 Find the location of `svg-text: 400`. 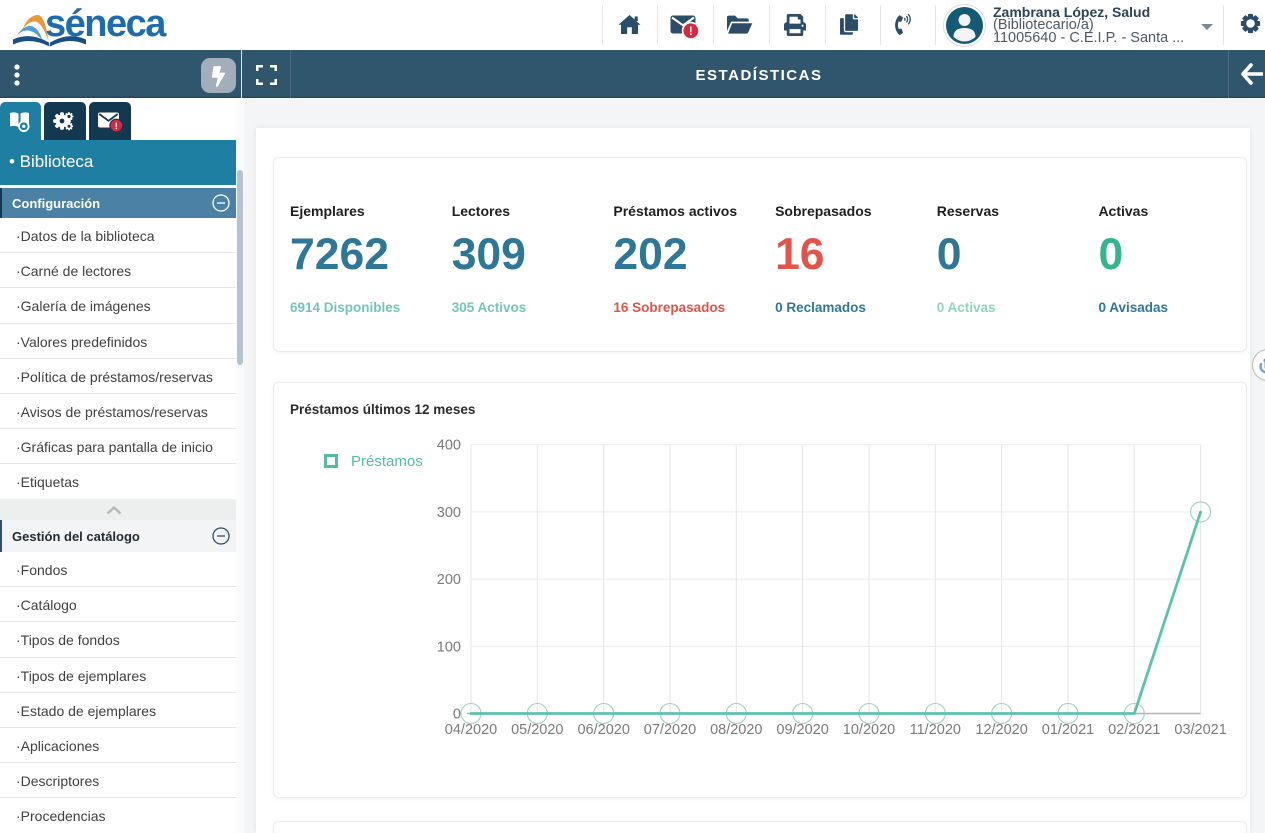

svg-text: 400 is located at coordinates (449, 446).